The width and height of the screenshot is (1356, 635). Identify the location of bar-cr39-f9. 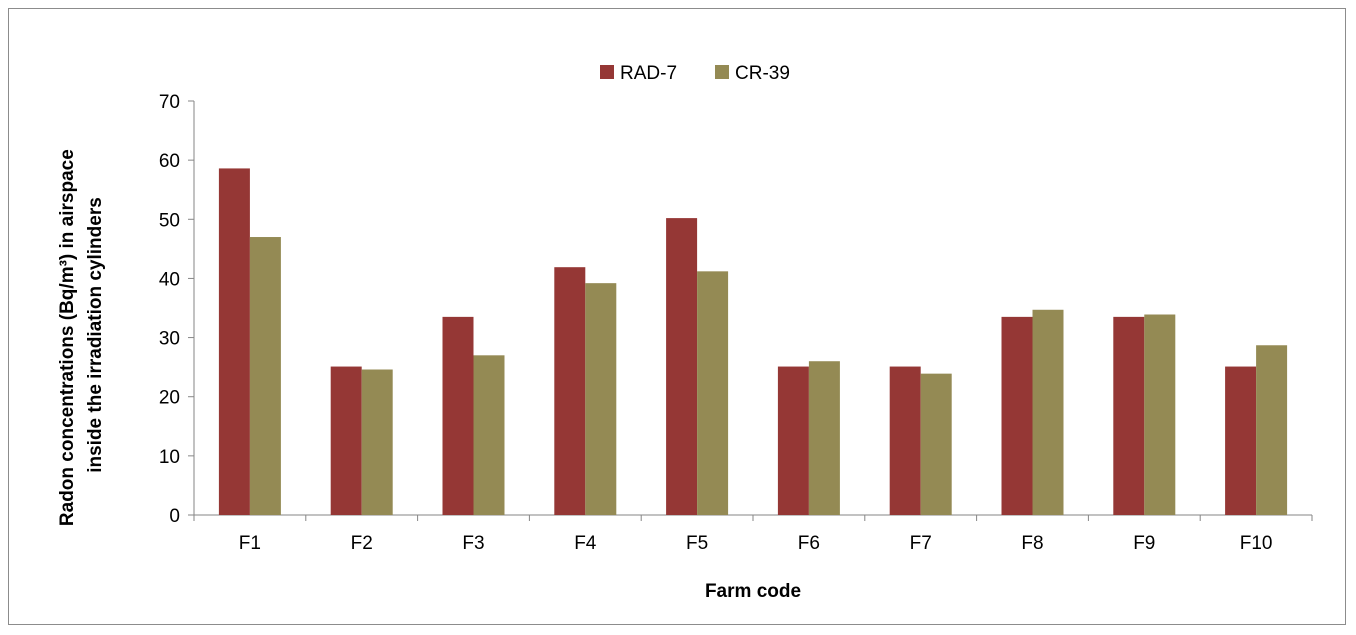
(1160, 414).